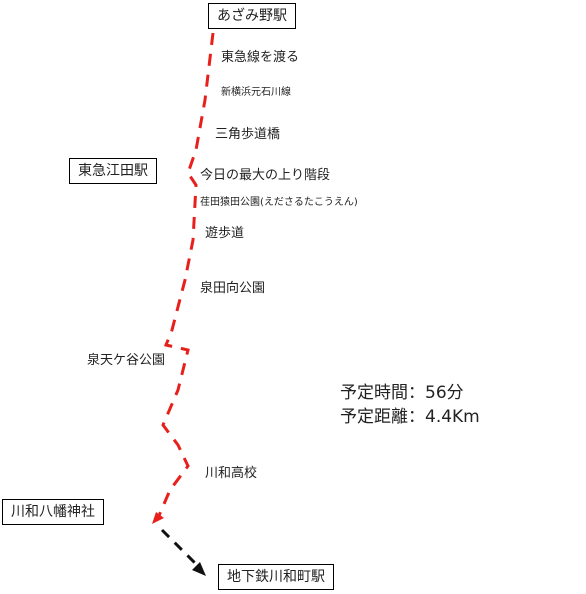 This screenshot has height=594, width=586. I want to click on waypoint: 三角歩道橋, so click(248, 134).